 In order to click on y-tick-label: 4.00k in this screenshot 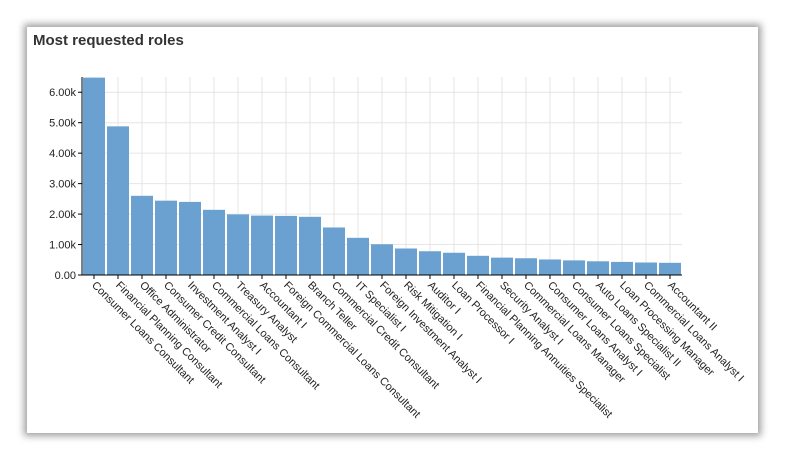, I will do `click(62, 154)`.